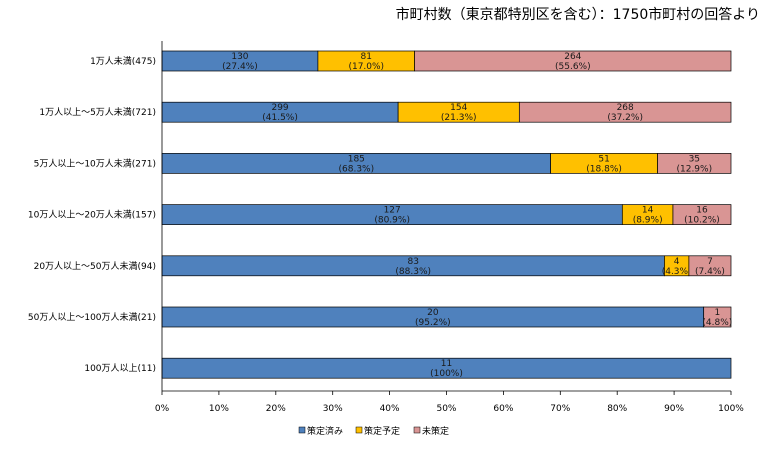 The height and width of the screenshot is (449, 770). I want to click on category-label: 50万人以上～100万人未満(21), so click(92, 317).